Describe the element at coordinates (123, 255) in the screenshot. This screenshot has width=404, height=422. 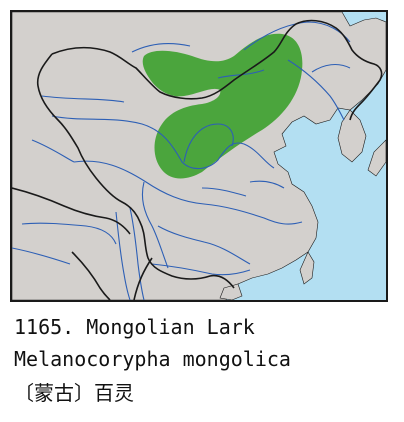
I see `river-salween` at that location.